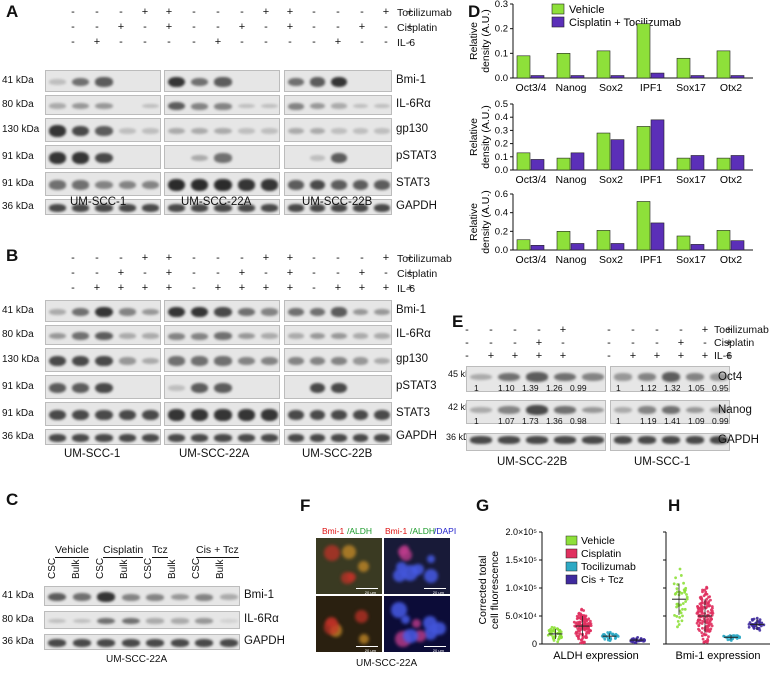 The image size is (778, 692). What do you see at coordinates (76, 569) in the screenshot?
I see `panel-c-lane-1: Bulk` at bounding box center [76, 569].